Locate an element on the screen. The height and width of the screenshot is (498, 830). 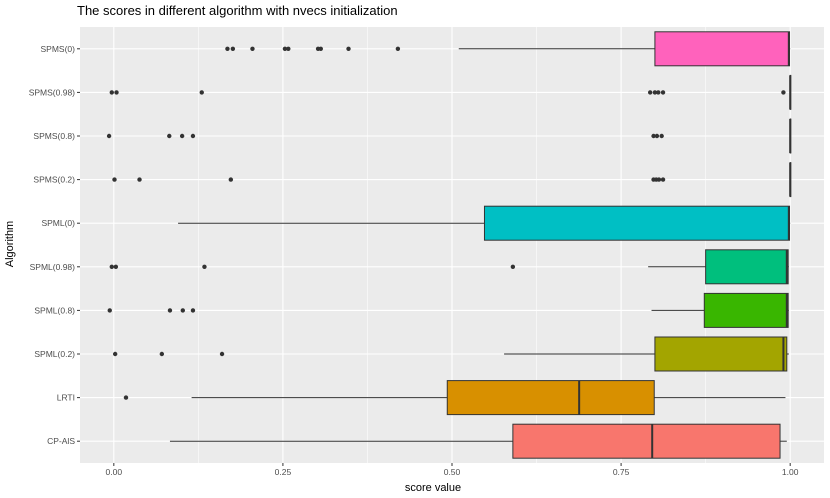
y-tick-label: SPMS(0) is located at coordinates (58, 49).